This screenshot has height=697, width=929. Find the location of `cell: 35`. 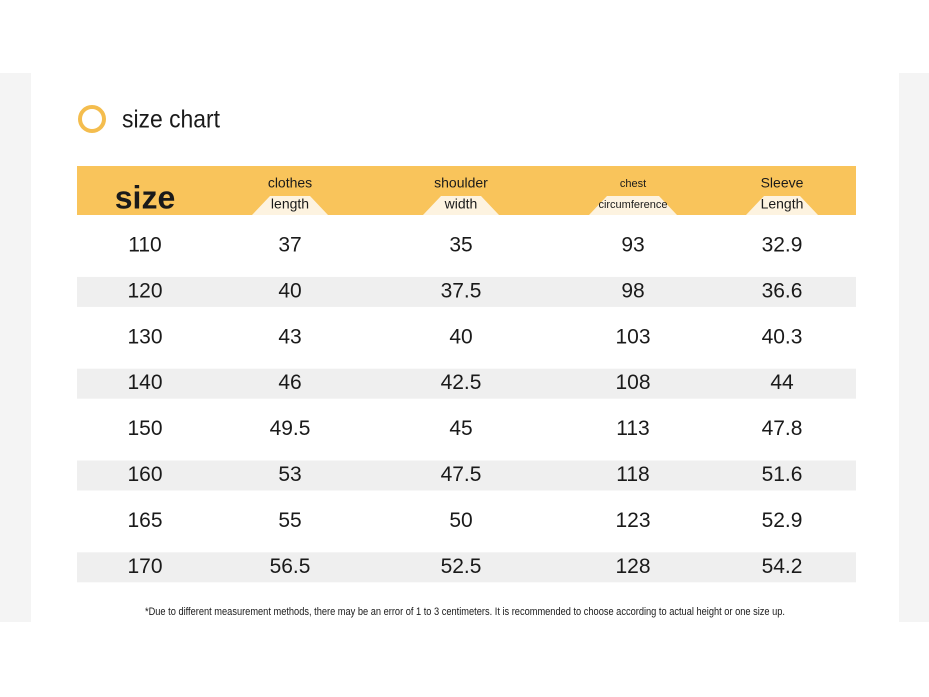

cell: 35 is located at coordinates (460, 245).